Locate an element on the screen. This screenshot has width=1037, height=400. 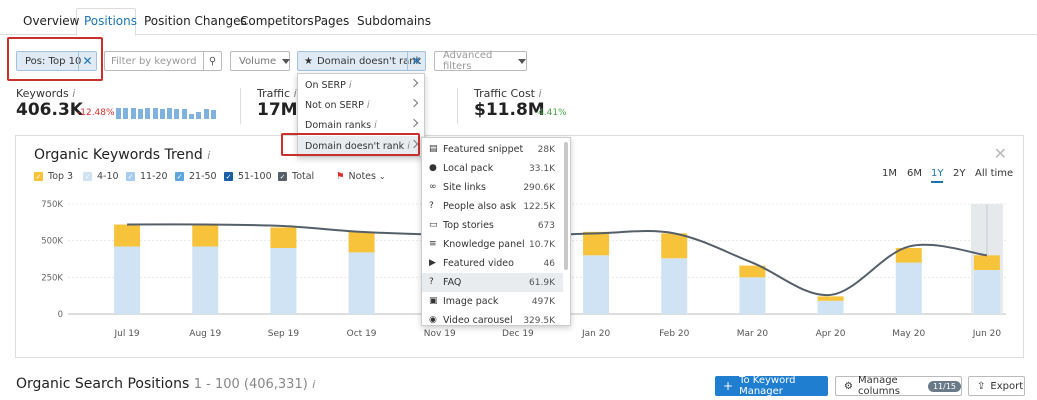
tab-pages: Pages is located at coordinates (332, 21).